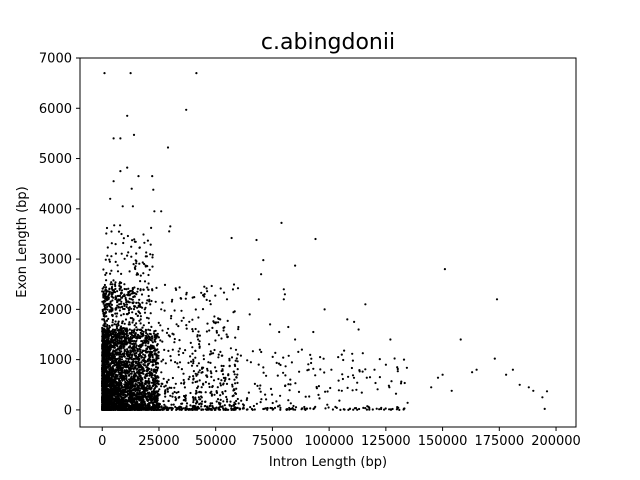 The image size is (640, 480). Describe the element at coordinates (55, 59) in the screenshot. I see `y-tick-label: 7000` at that location.